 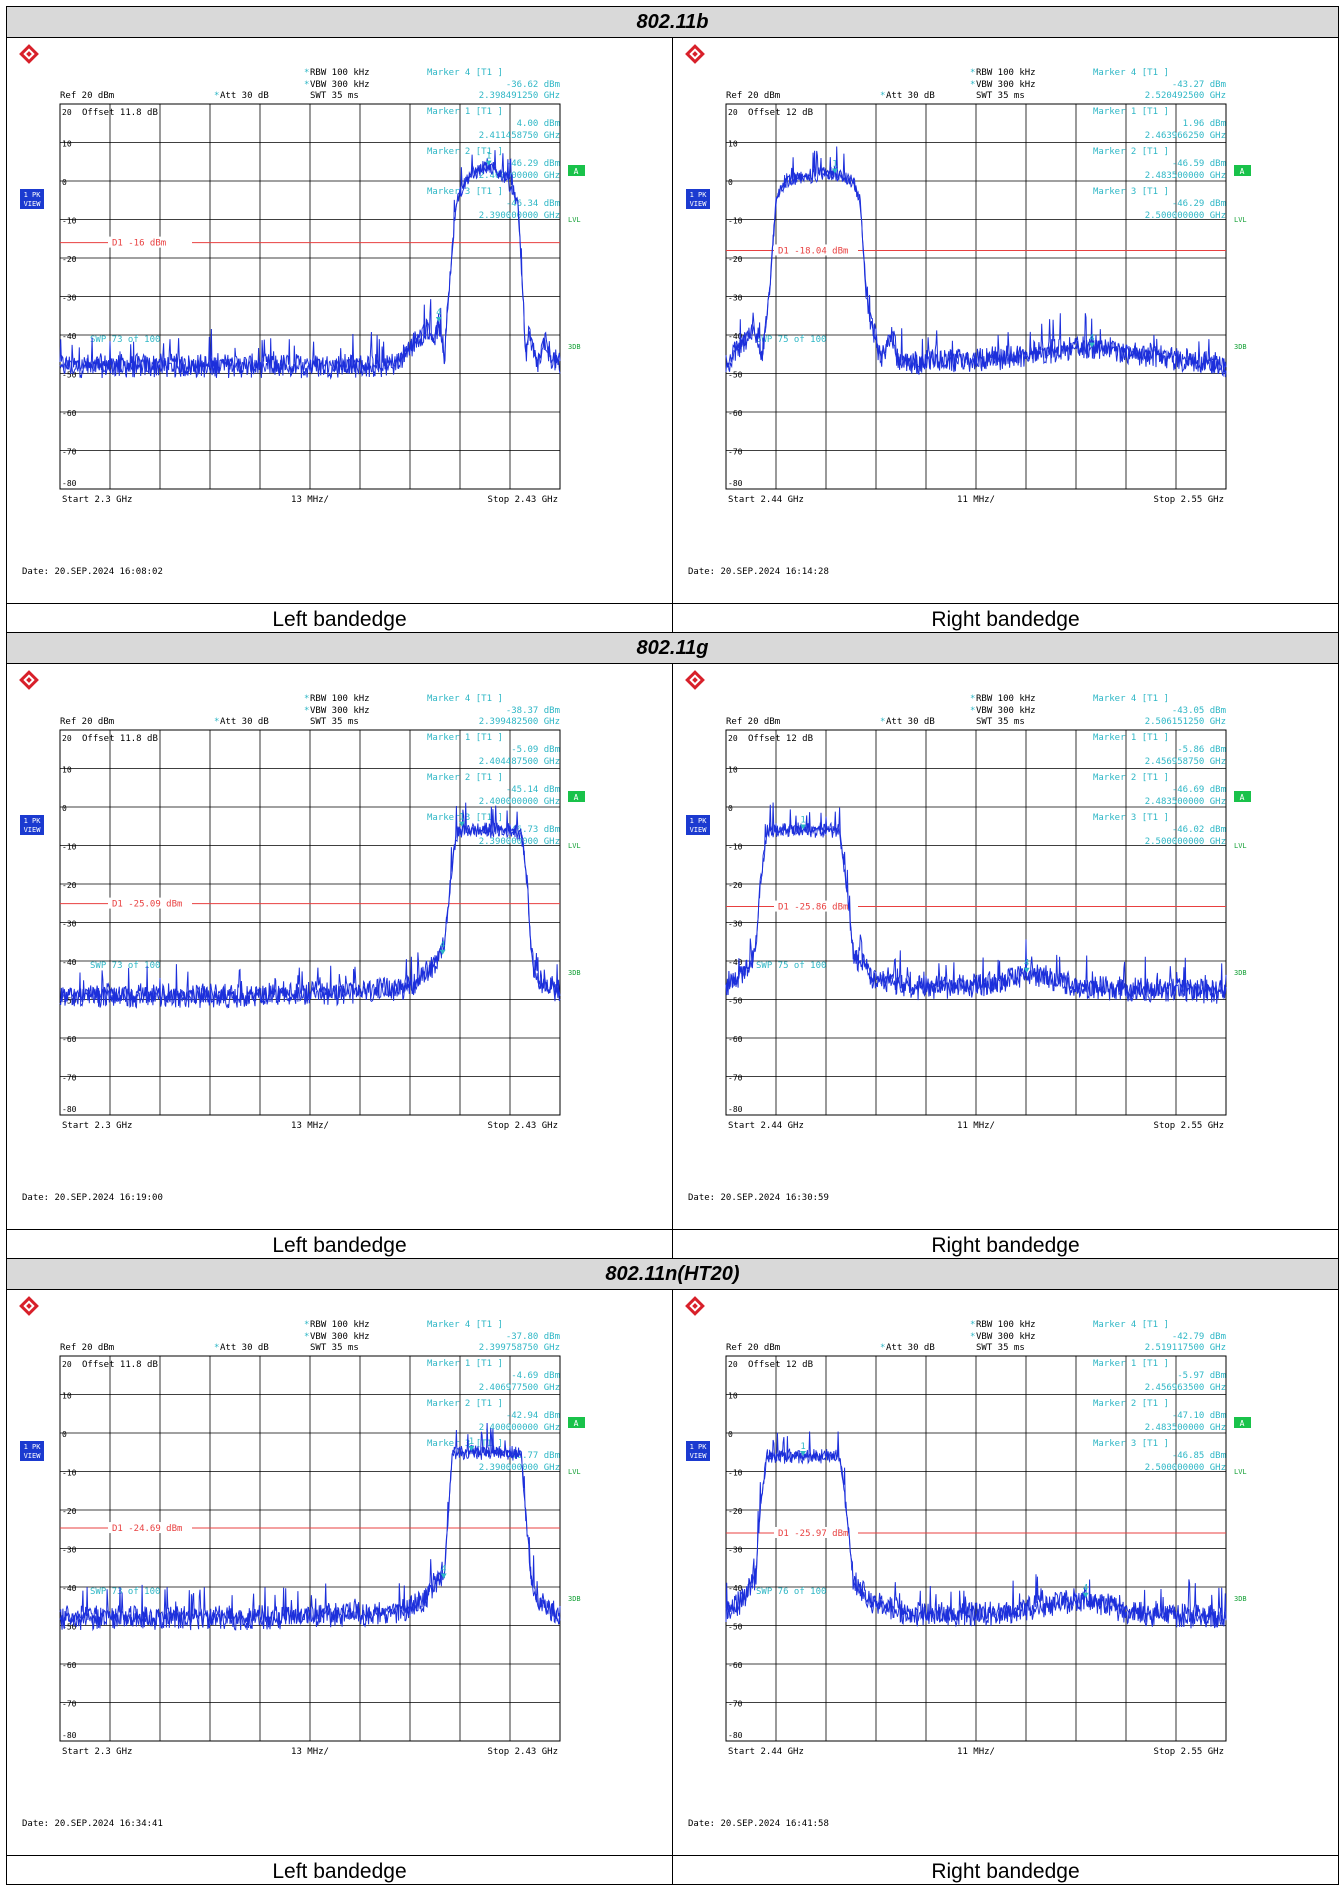 I want to click on marker-freq: 2.406977500 GHz, so click(x=519, y=1388).